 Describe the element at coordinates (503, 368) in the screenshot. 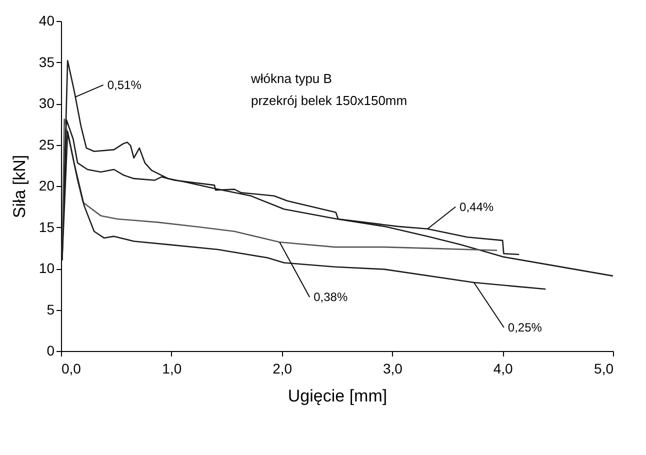

I see `x-tick-label: 4,0` at that location.